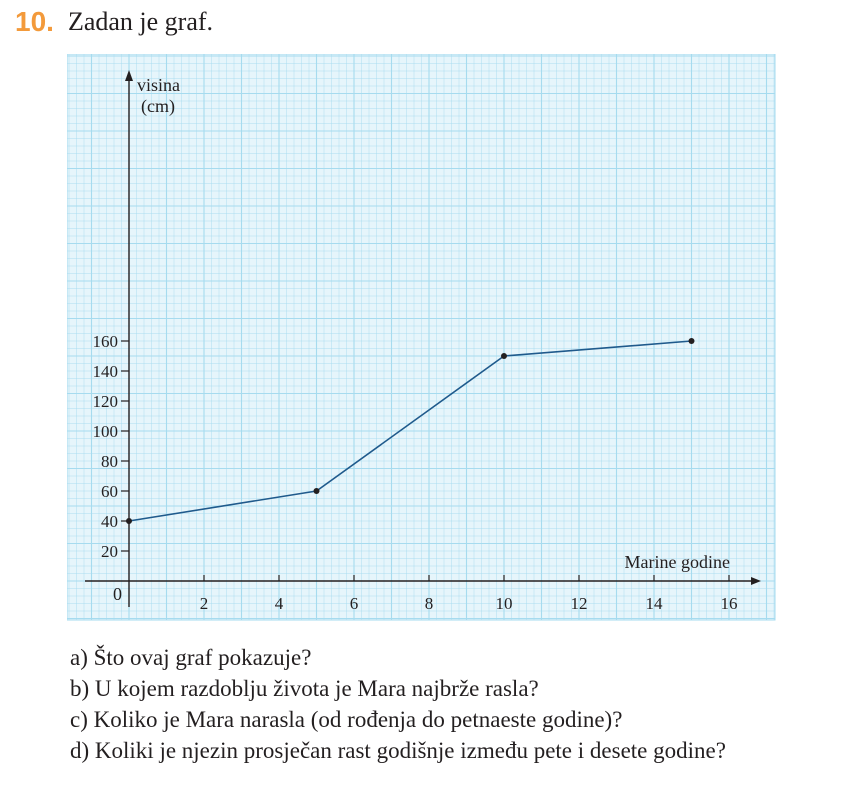 The image size is (859, 810). What do you see at coordinates (158, 106) in the screenshot?
I see `y-axis-label-line: (cm)` at bounding box center [158, 106].